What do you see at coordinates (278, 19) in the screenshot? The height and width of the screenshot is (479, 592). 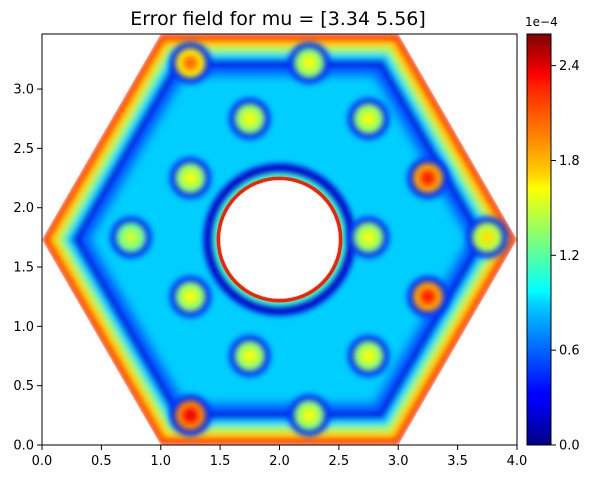 I see `chart-title: Error field for mu = [3.34 5.56]` at bounding box center [278, 19].